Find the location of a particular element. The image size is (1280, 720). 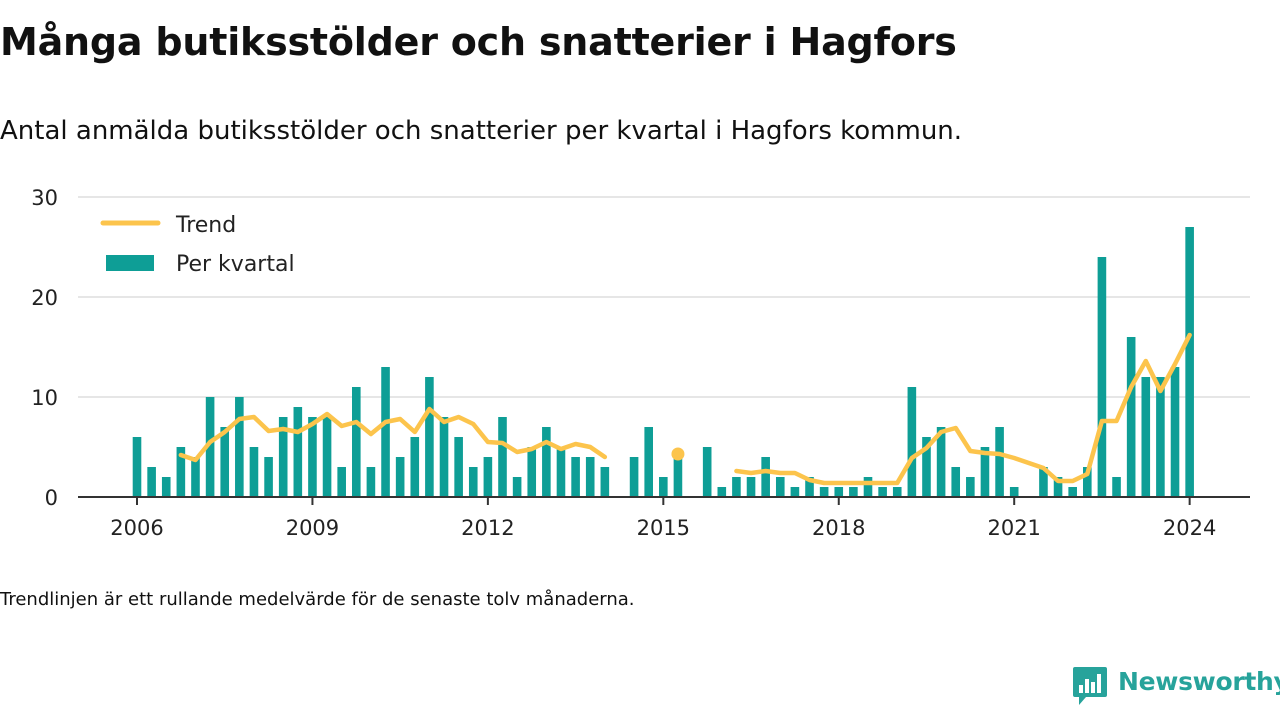

legend-swatch-per-kvartal is located at coordinates (130, 263).